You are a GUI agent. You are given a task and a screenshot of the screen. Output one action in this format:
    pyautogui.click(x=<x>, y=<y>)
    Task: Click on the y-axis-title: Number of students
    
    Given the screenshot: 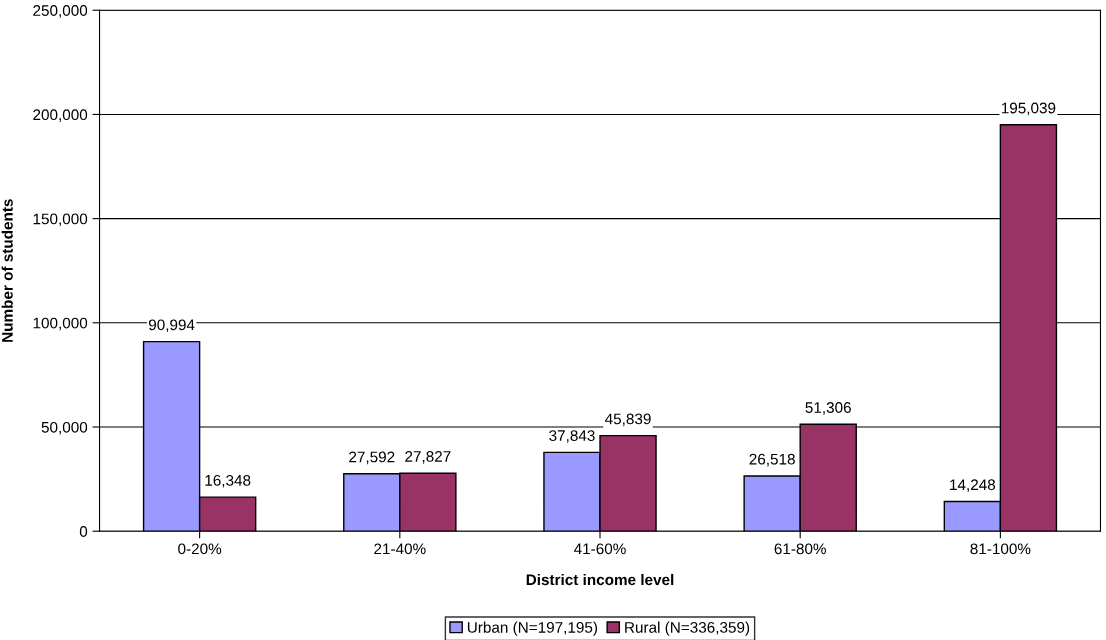 What is the action you would take?
    pyautogui.click(x=7, y=270)
    